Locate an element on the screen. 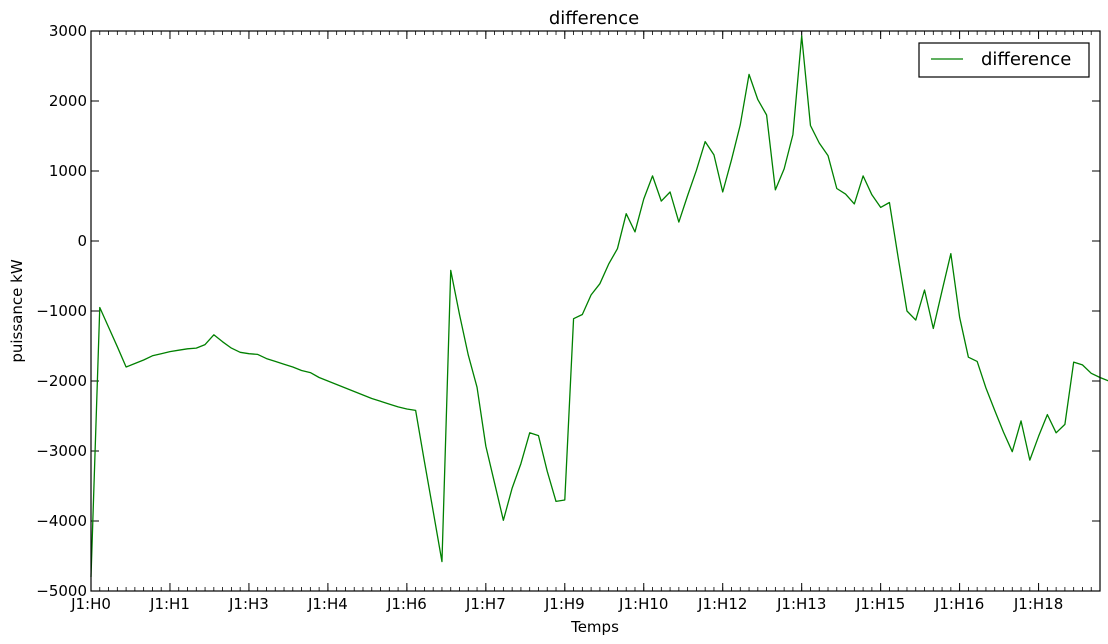  y-tick-label: −5000 is located at coordinates (61, 591).